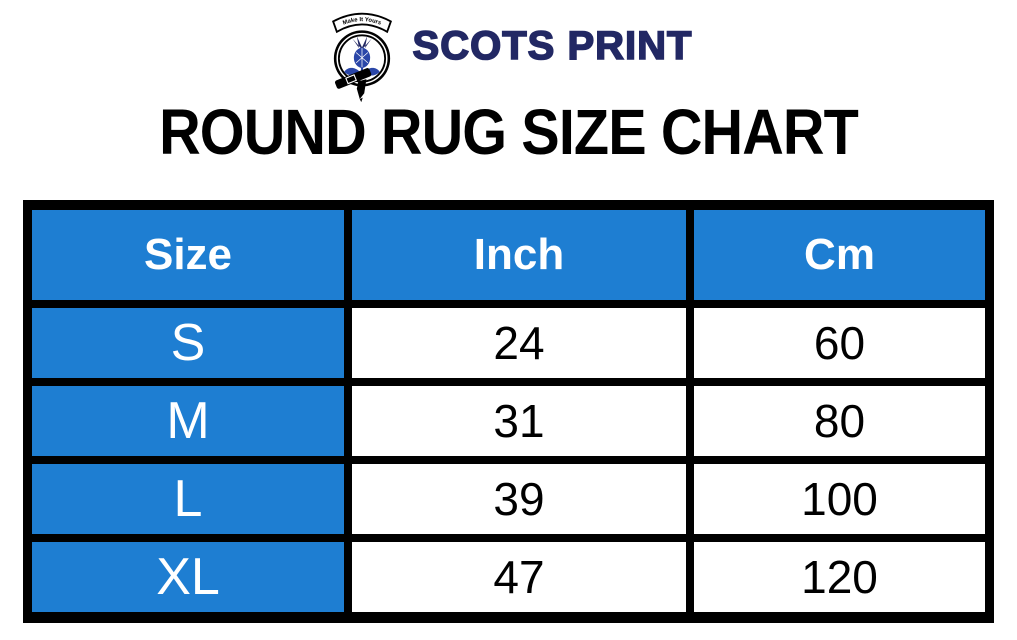 The image size is (1017, 640). Describe the element at coordinates (188, 421) in the screenshot. I see `row-m-size-cell: M` at that location.